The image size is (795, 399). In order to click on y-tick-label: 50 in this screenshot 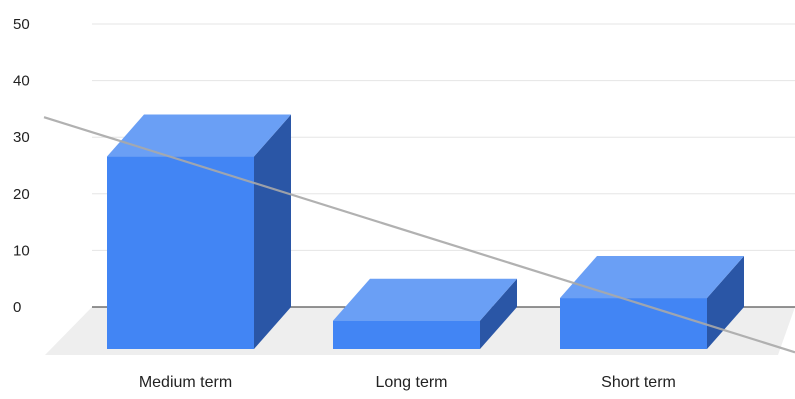, I will do `click(21, 24)`.